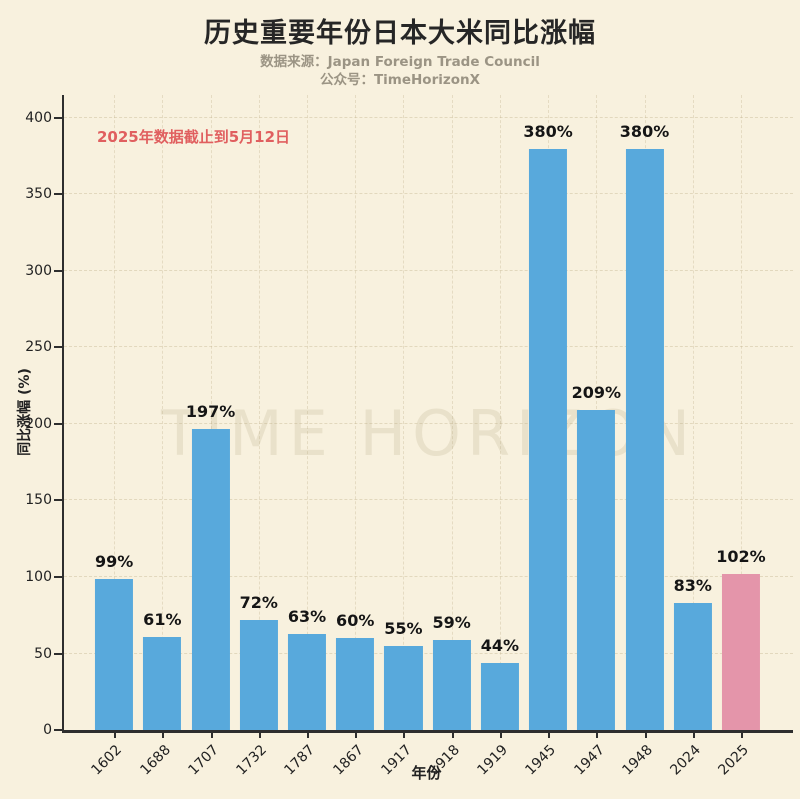 Image resolution: width=800 pixels, height=799 pixels. I want to click on bar-slot: 59% 1918, so click(451, 437).